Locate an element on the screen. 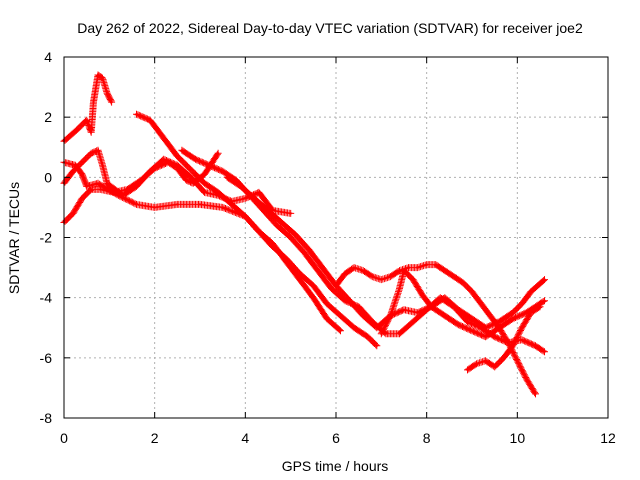  y-tick-label: -8 is located at coordinates (46, 418).